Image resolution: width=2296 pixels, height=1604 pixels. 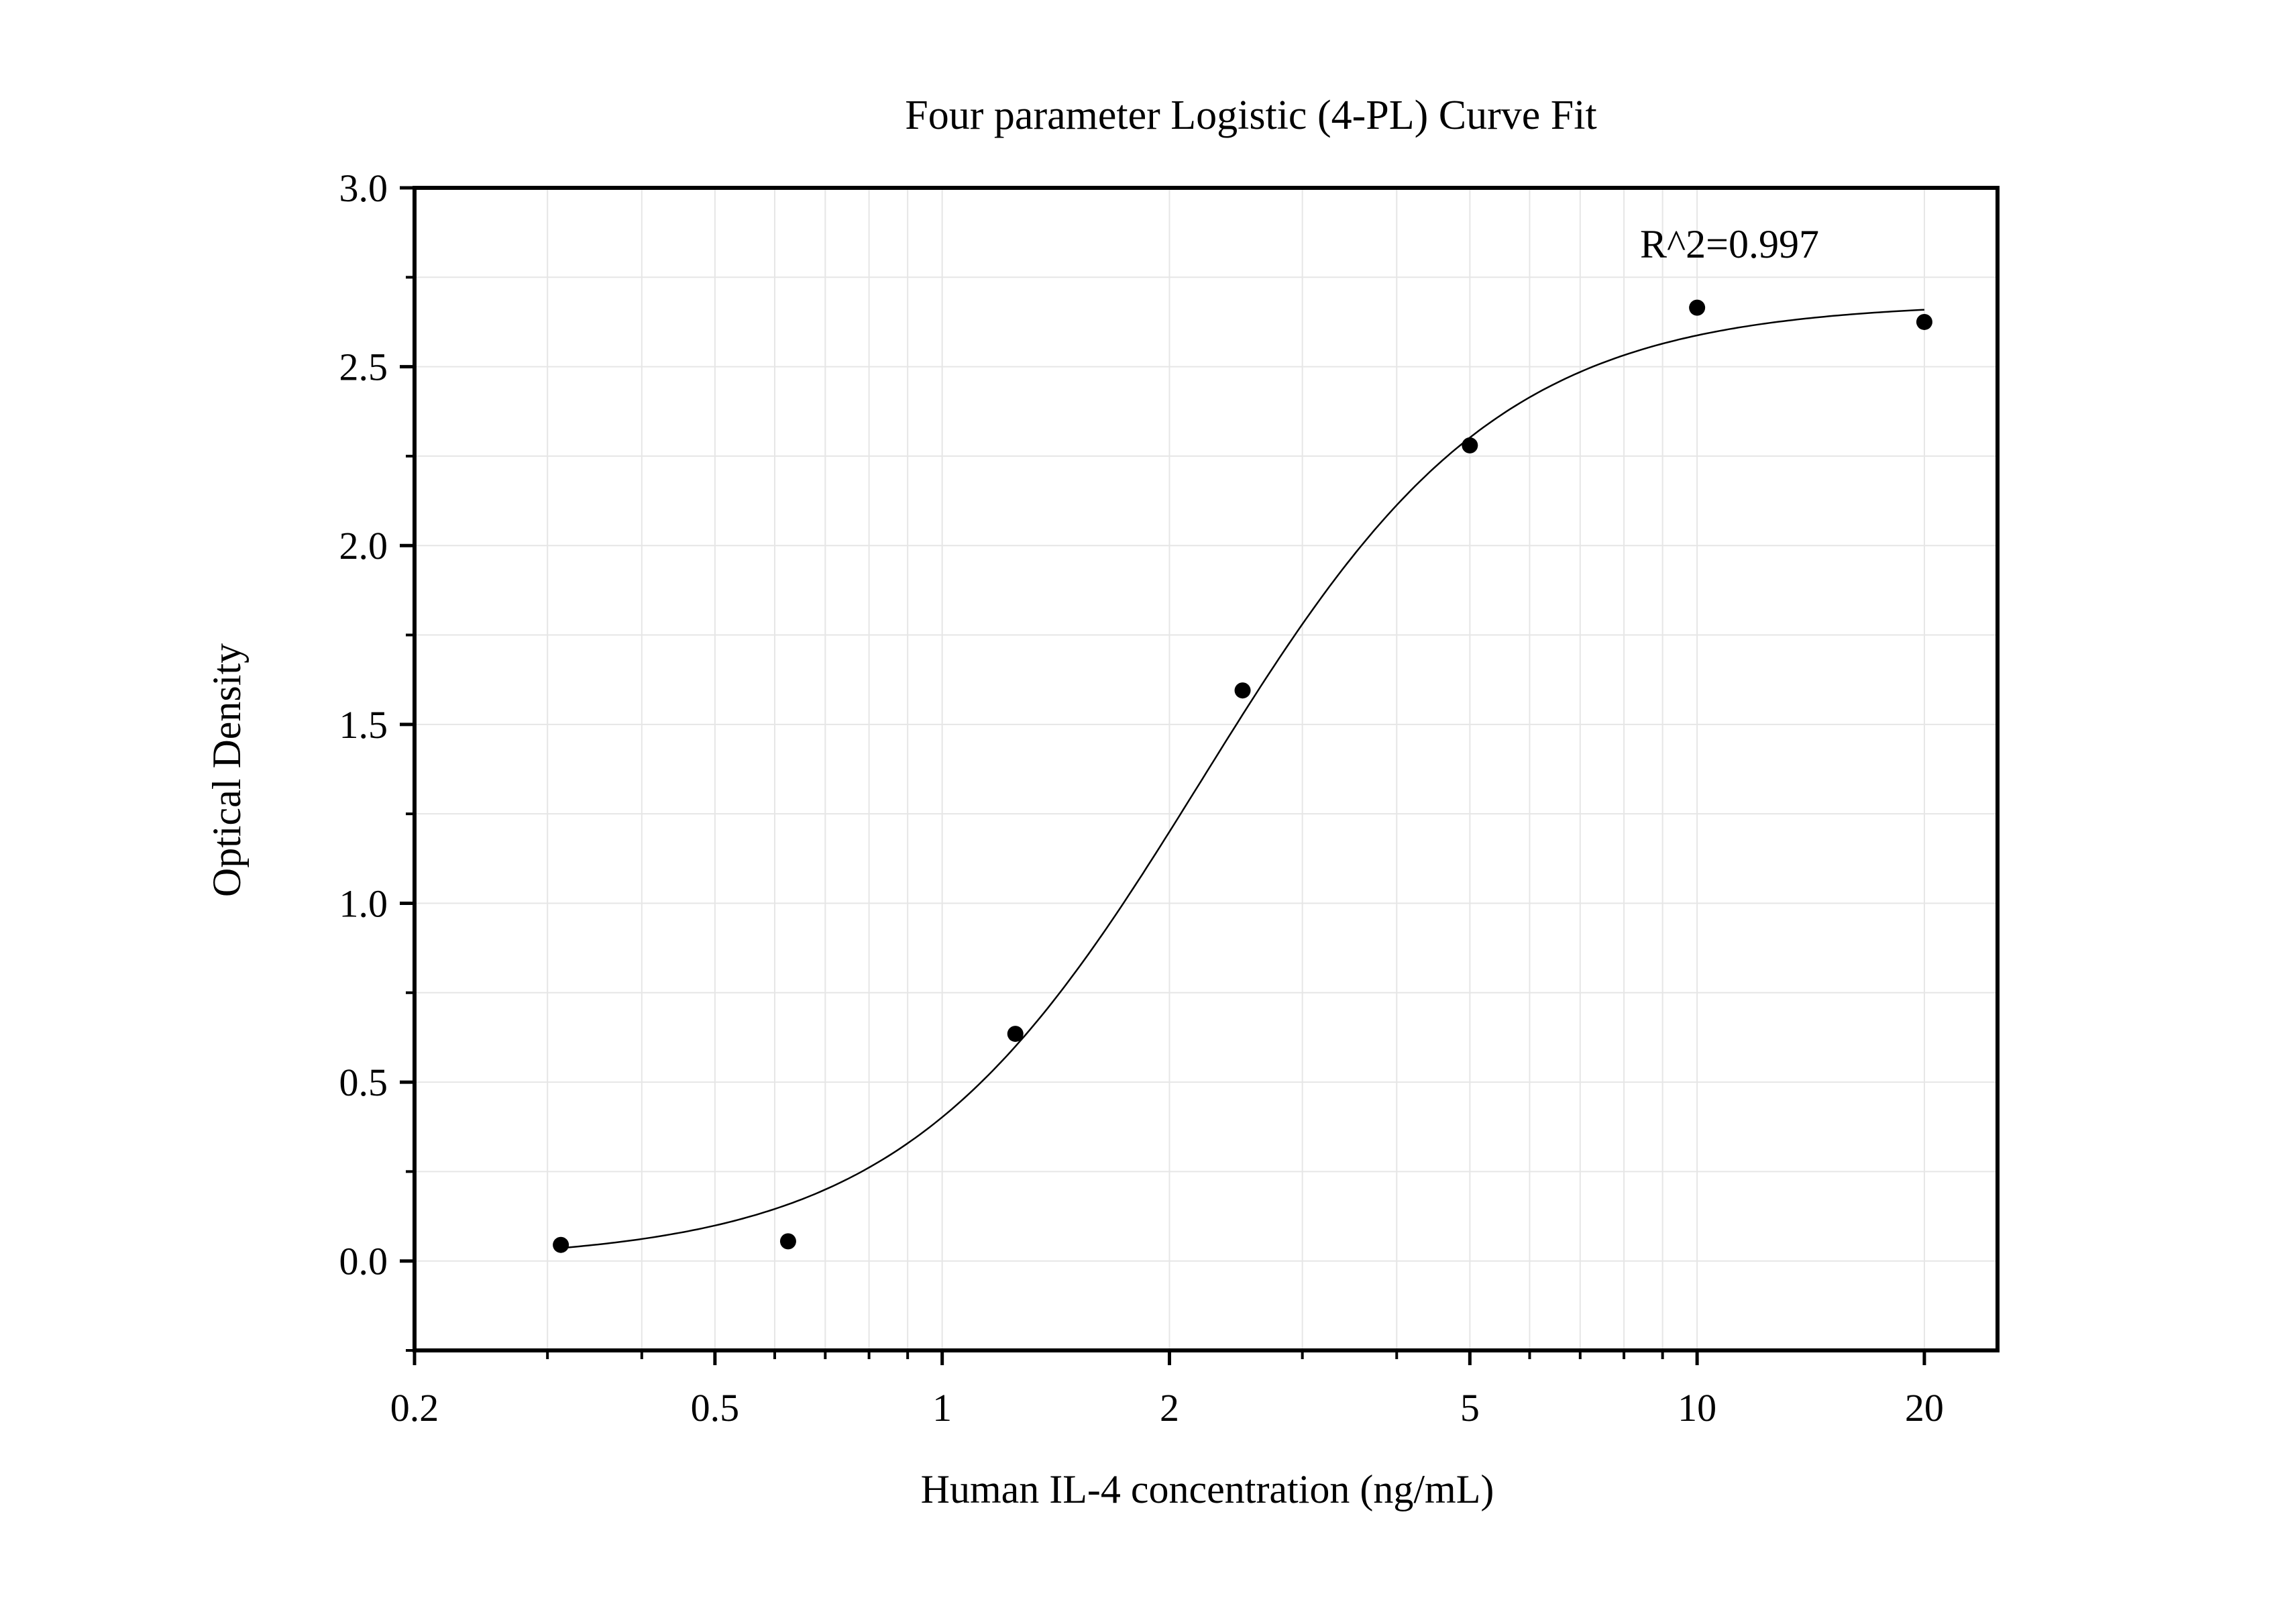 What do you see at coordinates (363, 367) in the screenshot?
I see `y-tick-label: 2.5` at bounding box center [363, 367].